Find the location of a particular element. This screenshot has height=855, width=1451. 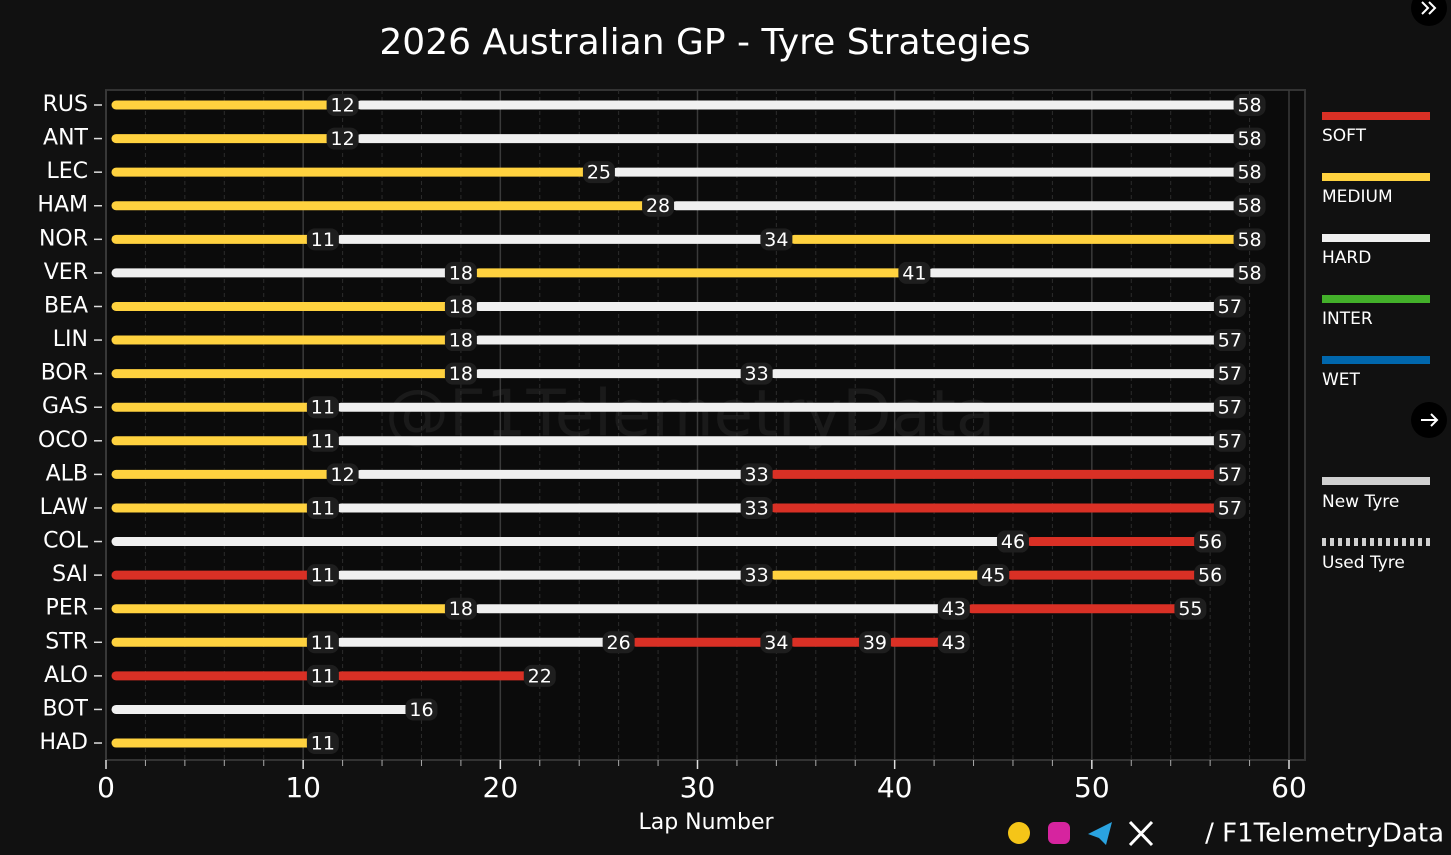

y-tick-label: ANT is located at coordinates (66, 138).